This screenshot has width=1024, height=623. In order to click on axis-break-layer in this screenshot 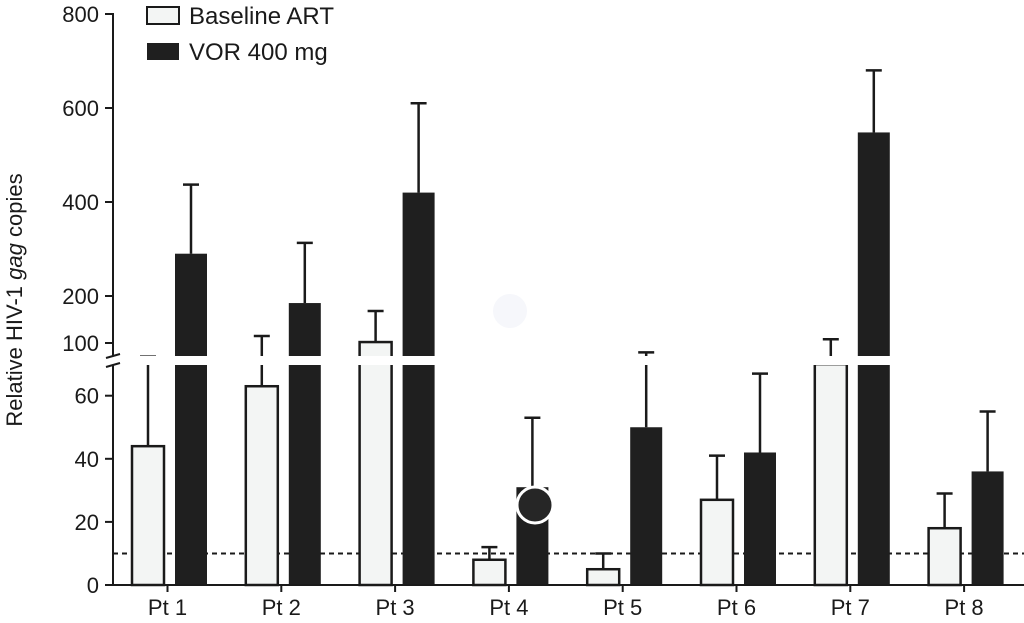, I will do `click(565, 360)`.